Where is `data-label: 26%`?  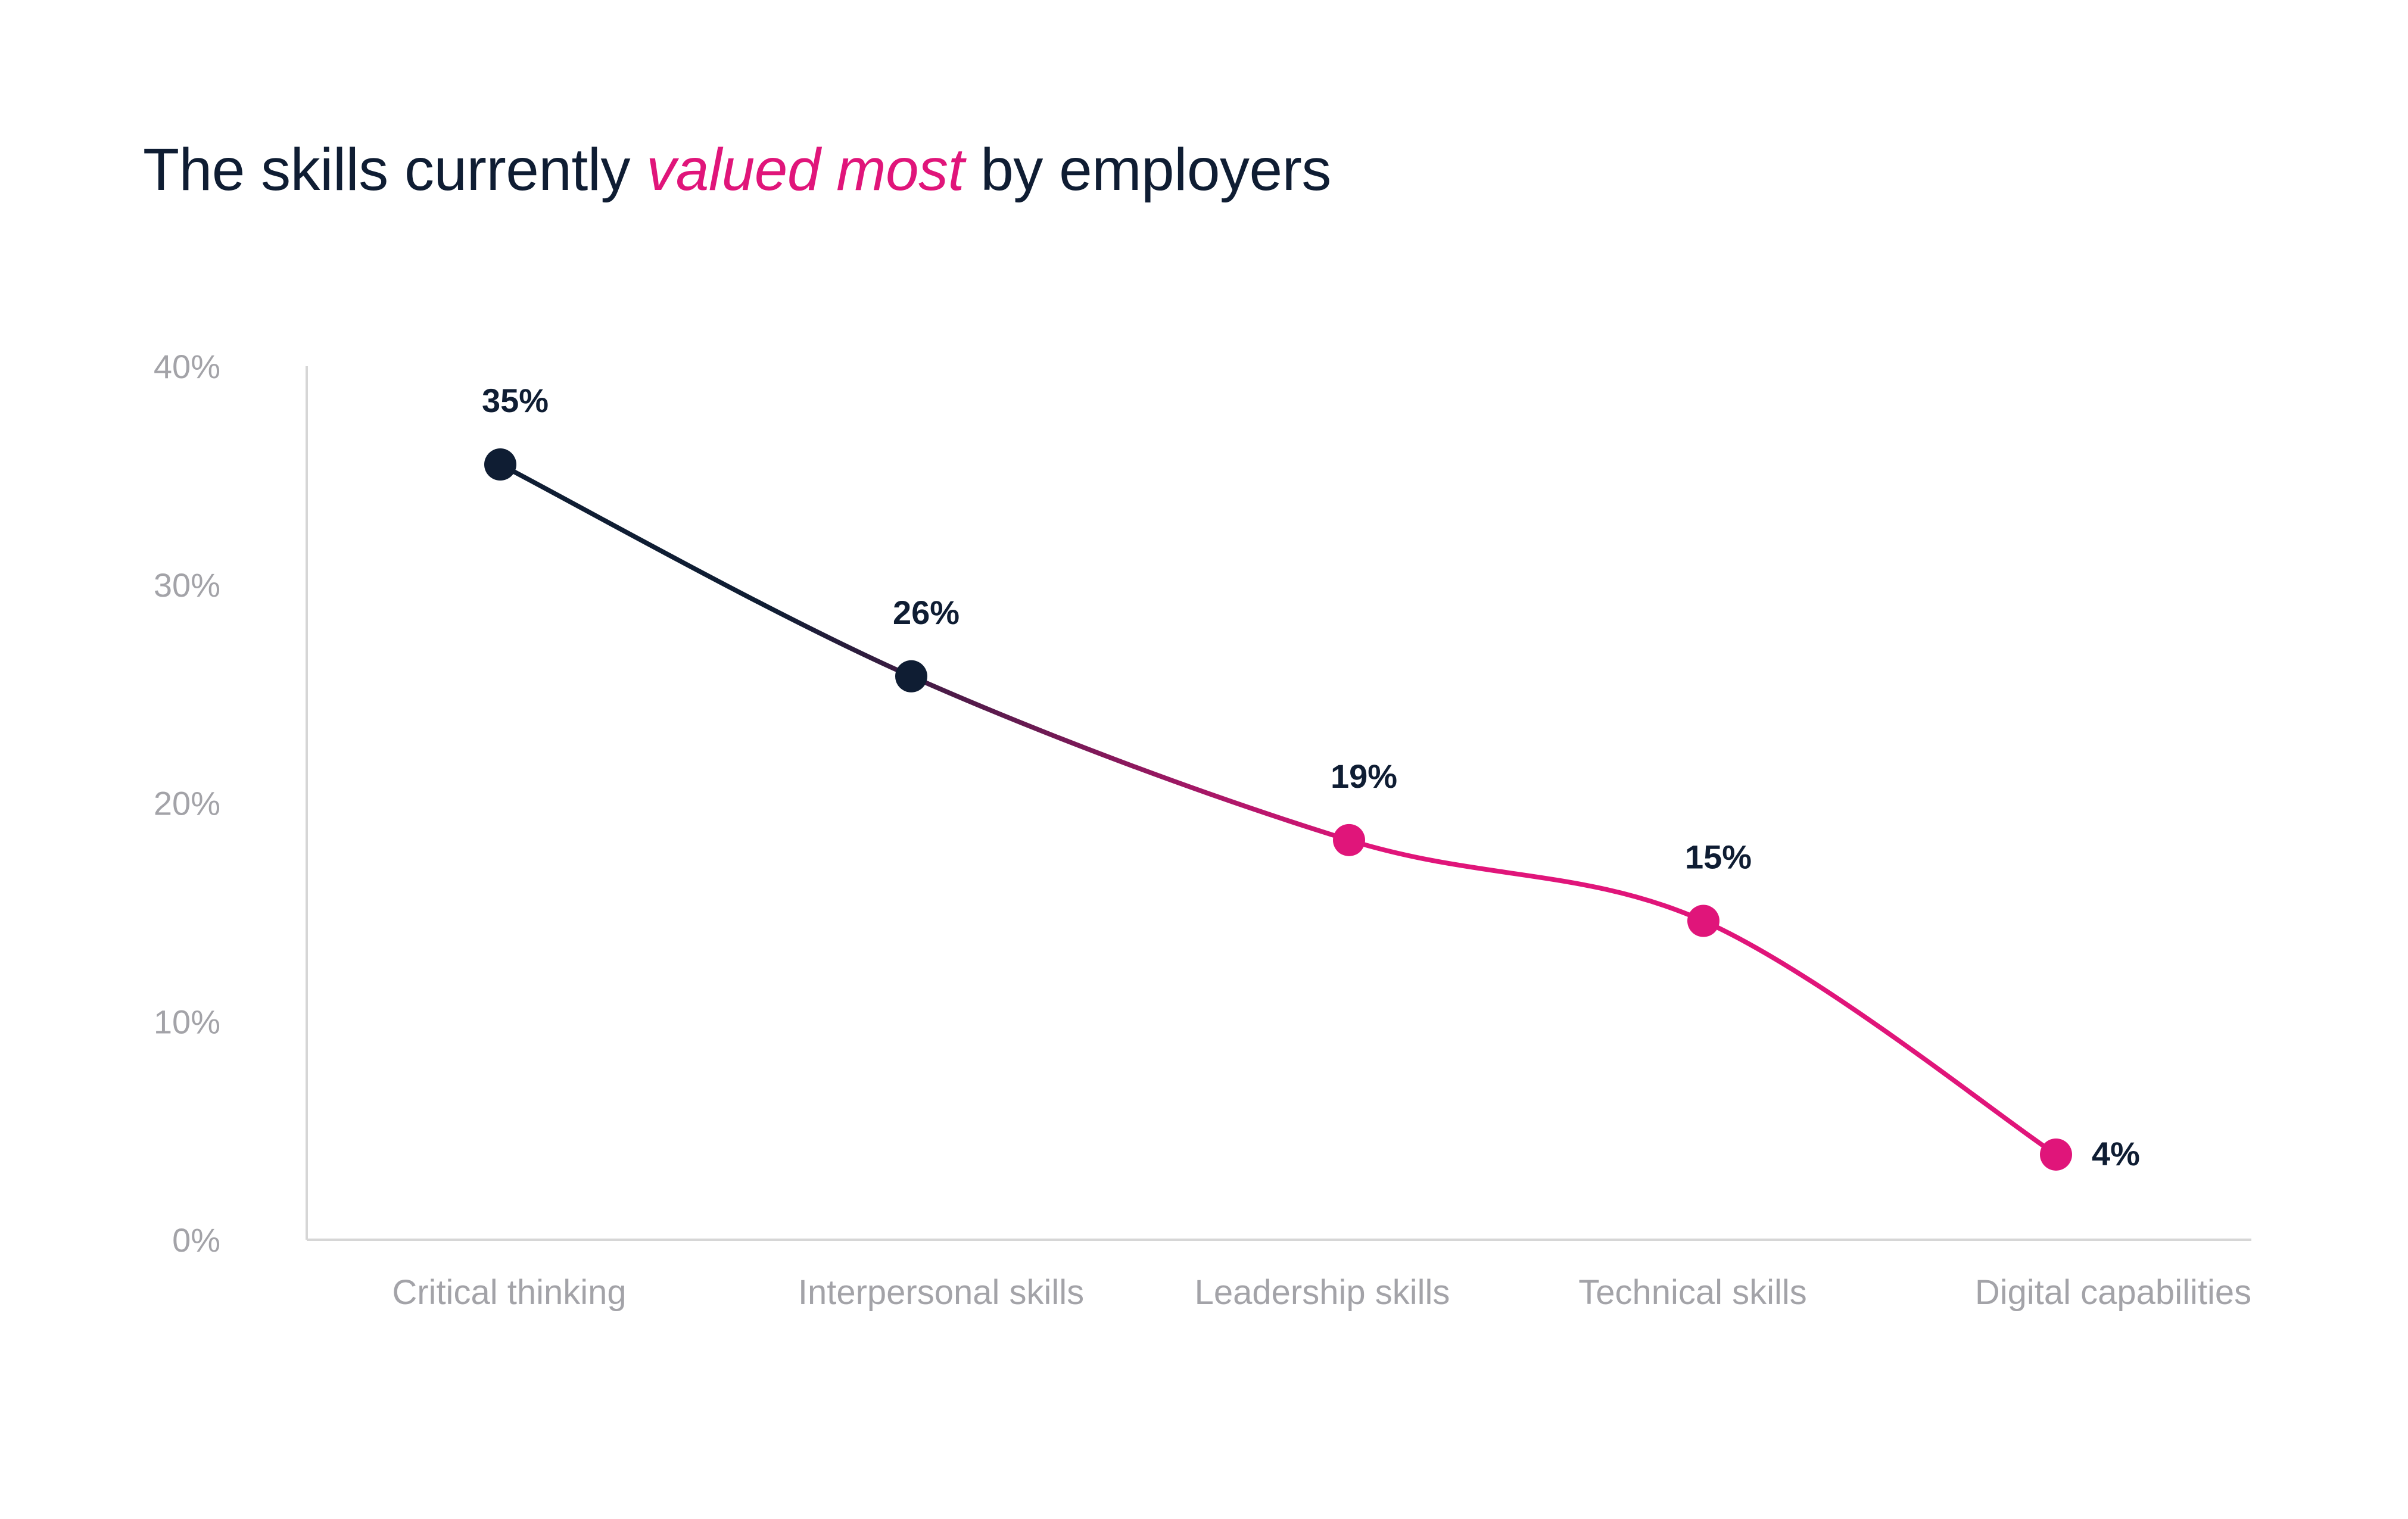
data-label: 26% is located at coordinates (926, 612).